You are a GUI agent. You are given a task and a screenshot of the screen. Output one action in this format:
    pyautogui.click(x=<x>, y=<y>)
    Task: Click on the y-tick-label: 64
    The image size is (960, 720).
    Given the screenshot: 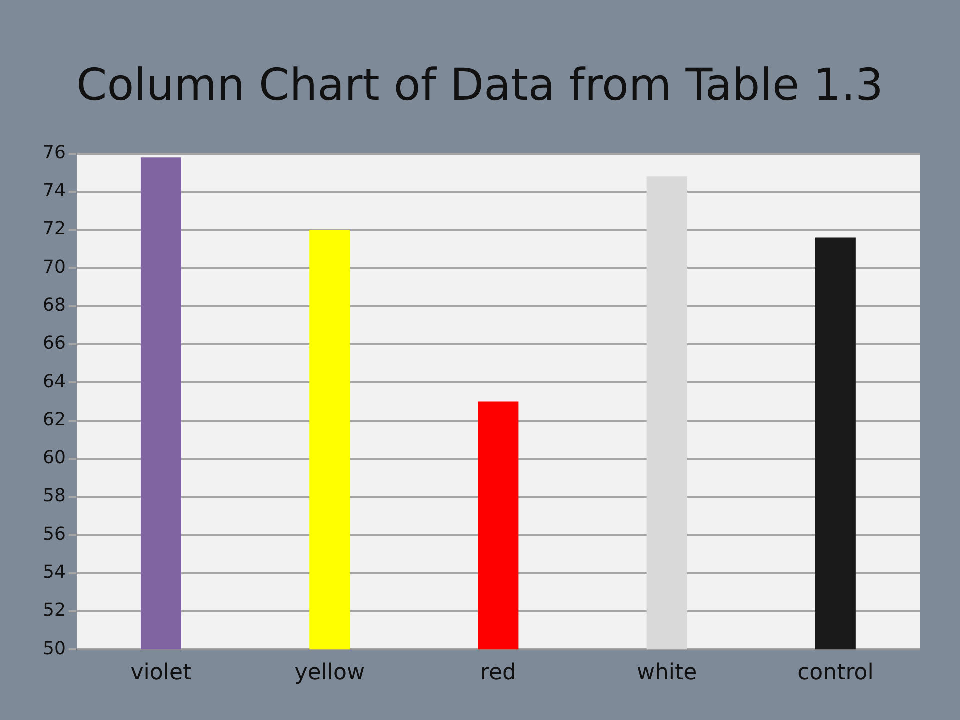 What is the action you would take?
    pyautogui.click(x=54, y=381)
    